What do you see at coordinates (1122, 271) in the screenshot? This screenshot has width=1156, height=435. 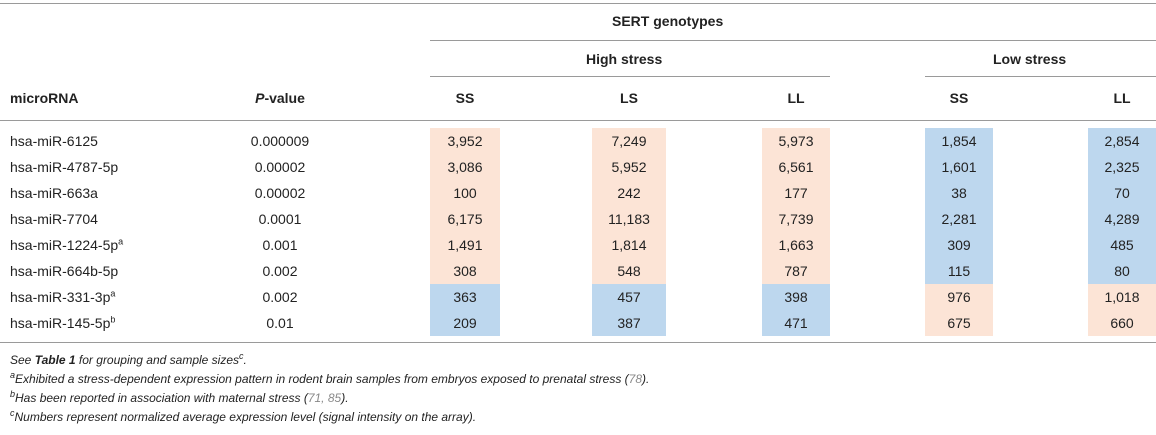 I see `cell-ls-ll: 80` at bounding box center [1122, 271].